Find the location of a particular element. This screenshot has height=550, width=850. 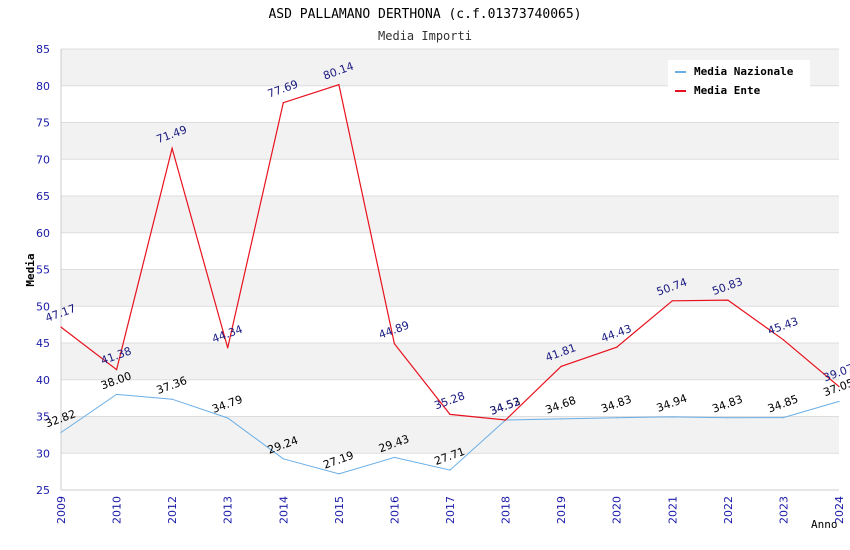

legend-label-media-nazionale: Media Nazionale is located at coordinates (744, 71).